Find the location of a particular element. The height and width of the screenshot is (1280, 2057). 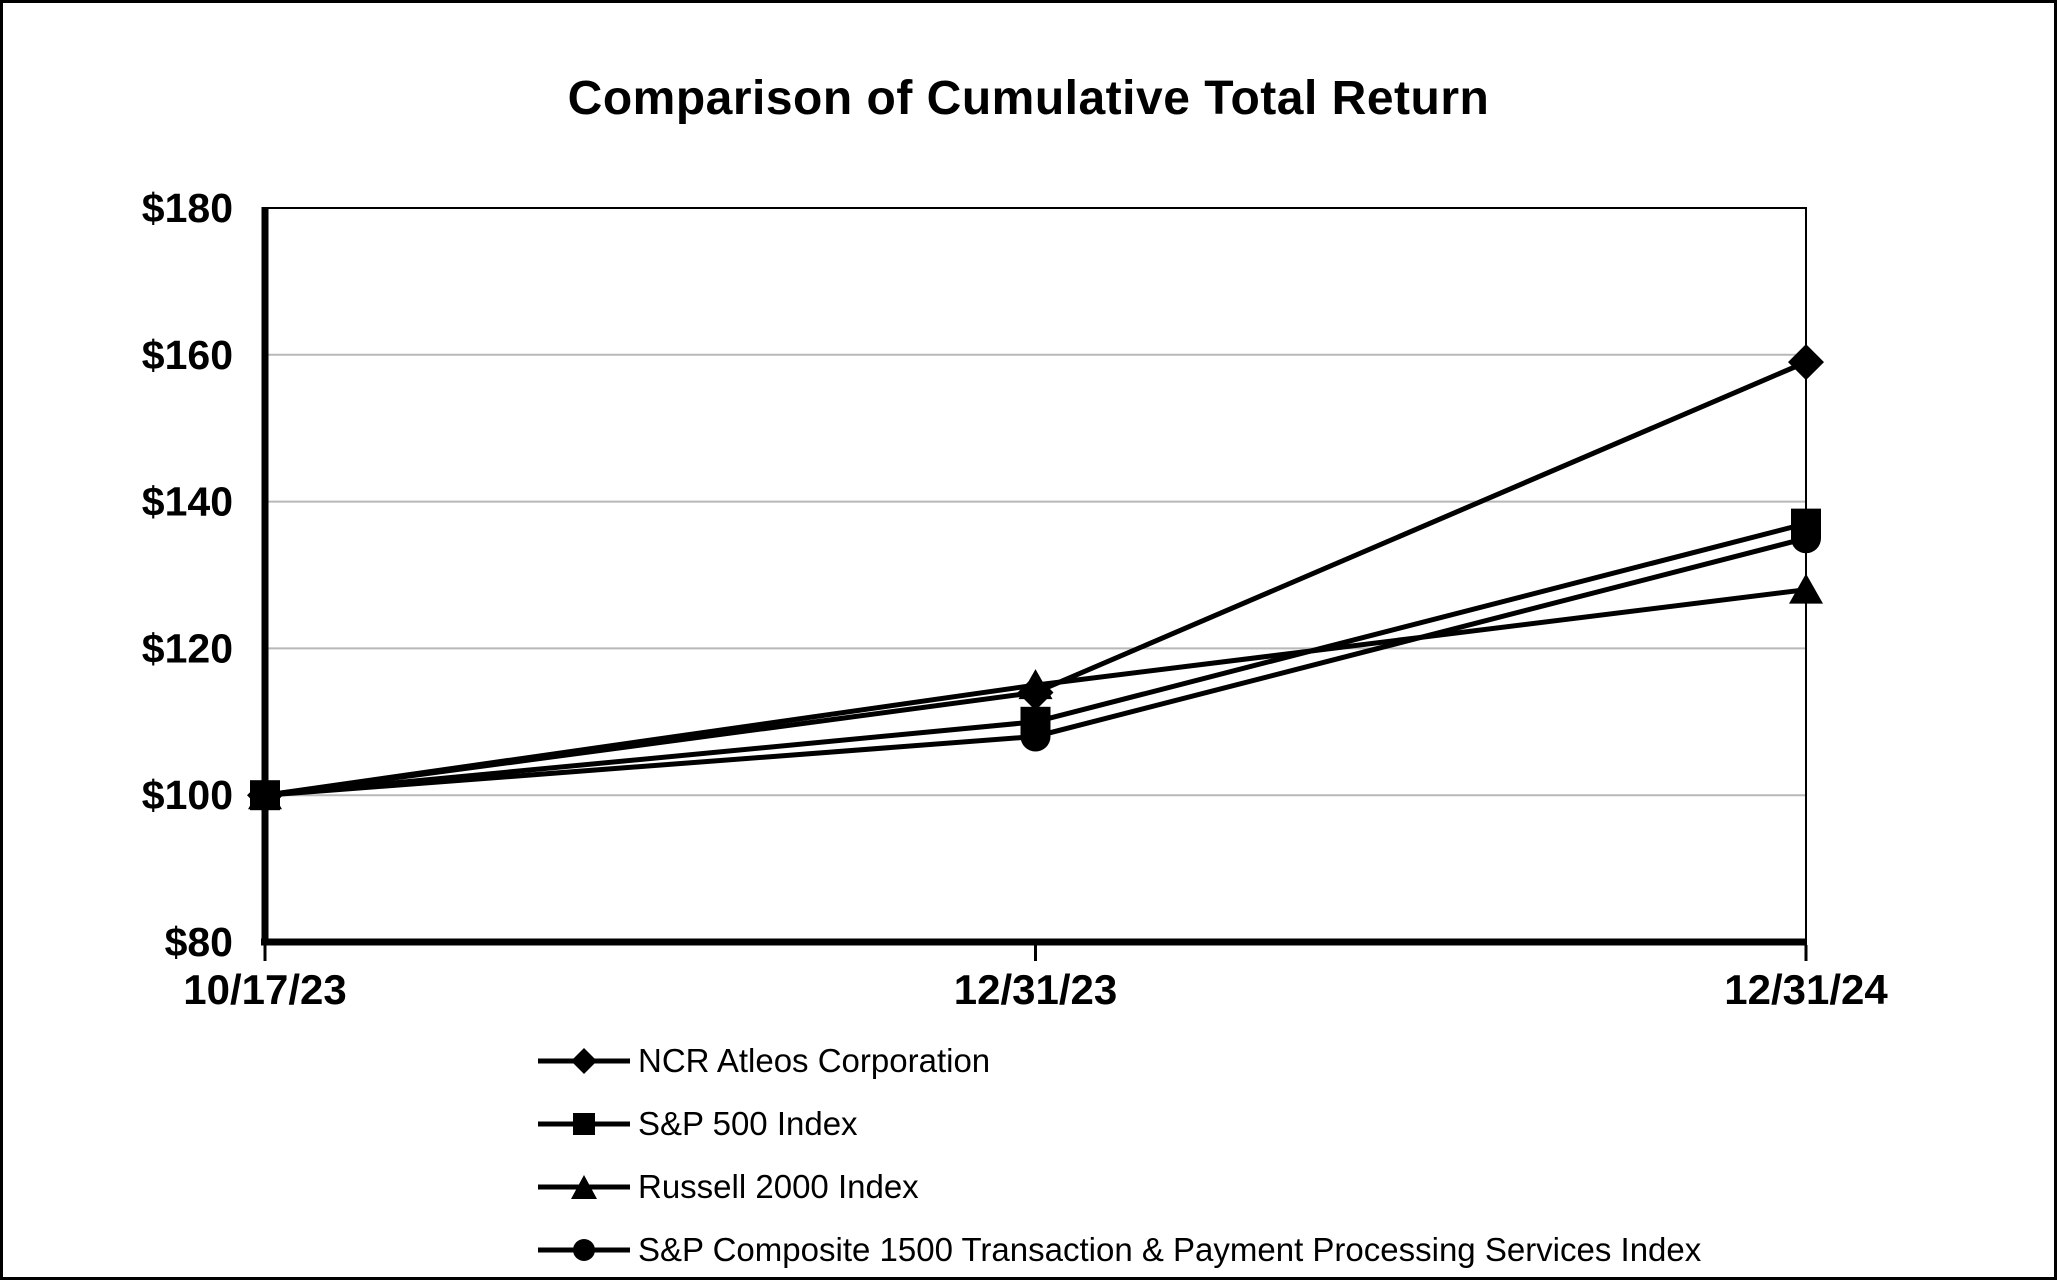

y-tick-label: $80 is located at coordinates (199, 942).